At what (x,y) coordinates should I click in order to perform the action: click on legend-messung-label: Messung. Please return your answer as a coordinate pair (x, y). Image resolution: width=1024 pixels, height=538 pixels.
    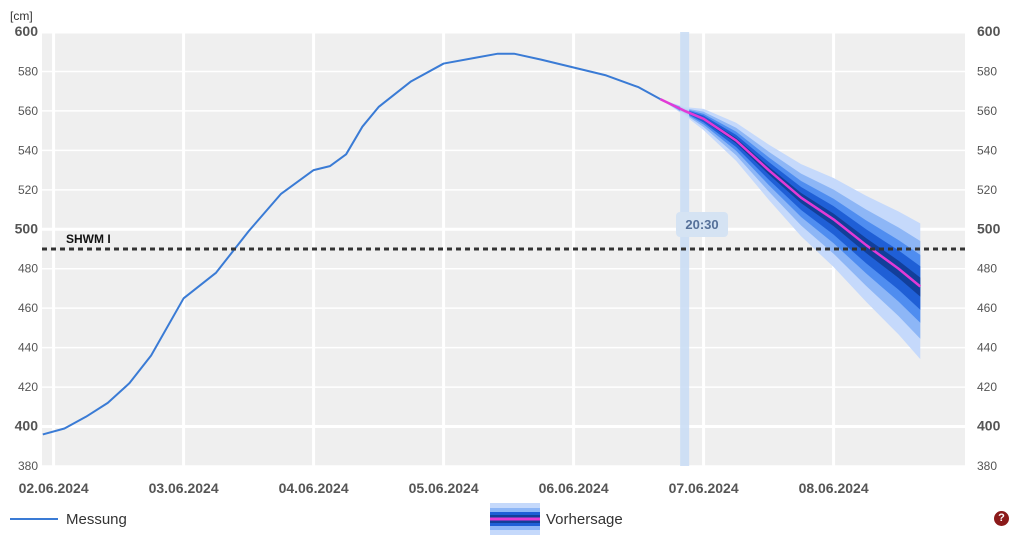
    Looking at the image, I should click on (96, 519).